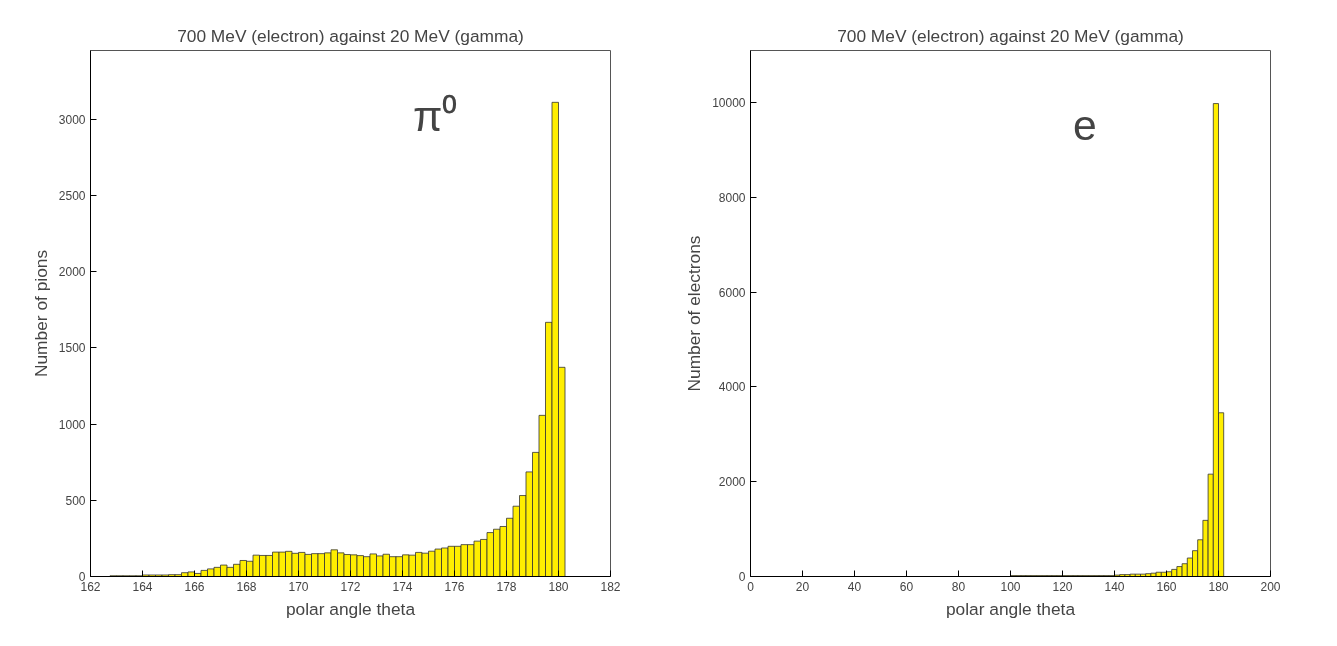  Describe the element at coordinates (906, 586) in the screenshot. I see `x-tick-label: 60` at that location.